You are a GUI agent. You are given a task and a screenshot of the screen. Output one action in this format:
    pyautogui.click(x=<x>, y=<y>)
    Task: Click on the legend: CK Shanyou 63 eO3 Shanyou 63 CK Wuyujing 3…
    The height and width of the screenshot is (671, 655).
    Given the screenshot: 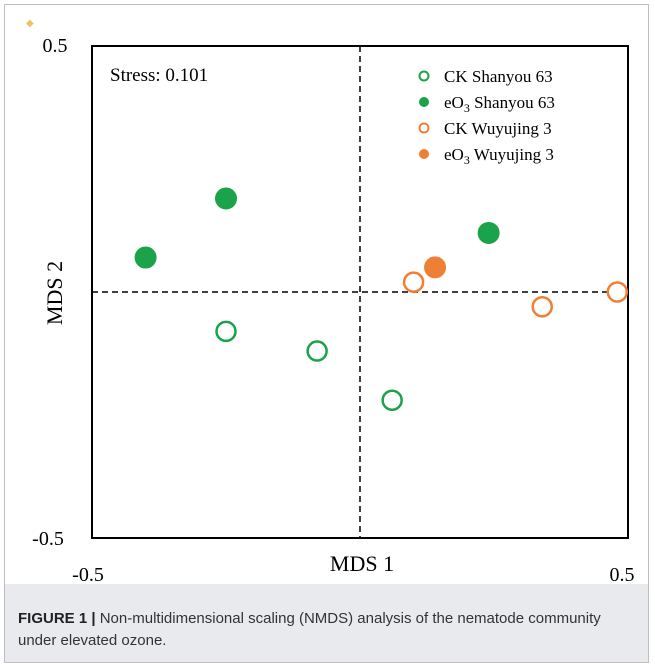 What is the action you would take?
    pyautogui.click(x=486, y=117)
    